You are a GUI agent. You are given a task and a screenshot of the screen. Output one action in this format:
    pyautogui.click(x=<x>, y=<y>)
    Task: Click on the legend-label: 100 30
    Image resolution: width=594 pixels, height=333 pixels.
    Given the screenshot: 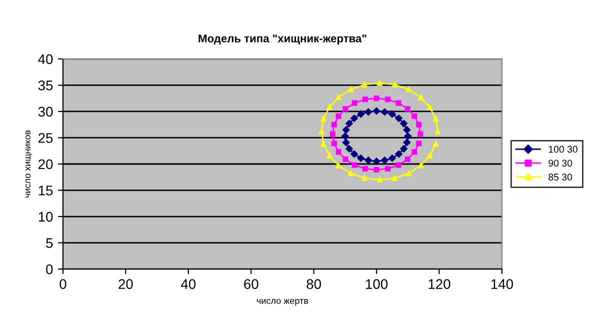 What is the action you would take?
    pyautogui.click(x=563, y=149)
    